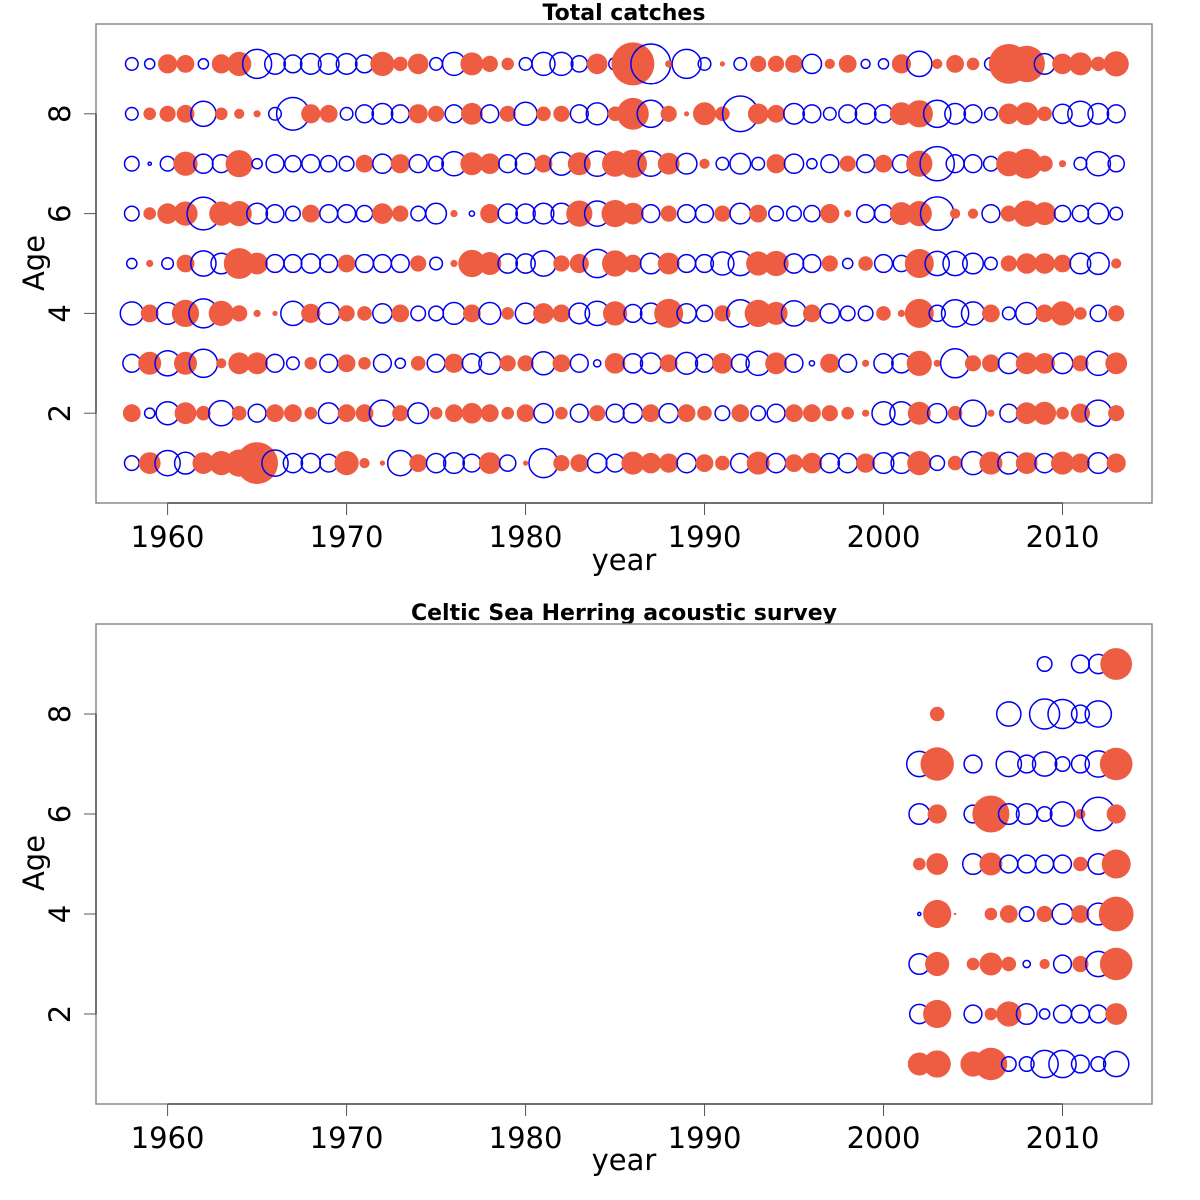 This screenshot has width=1200, height=1200. I want to click on bubble-age3-2011, so click(1080, 964).